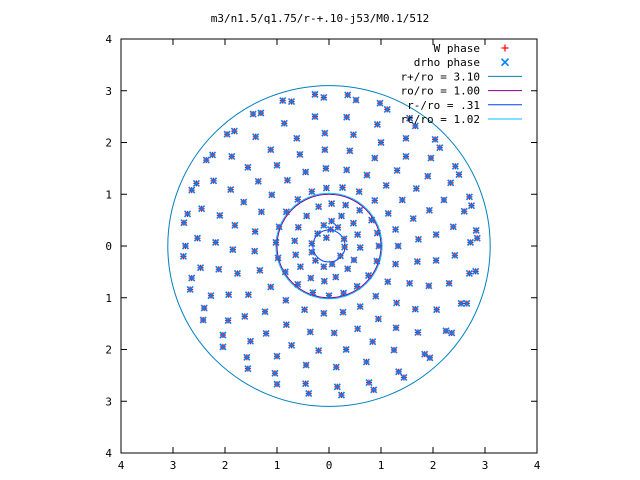 The image size is (640, 480). I want to click on legend-label: ro/ro = 1.00, so click(440, 91).